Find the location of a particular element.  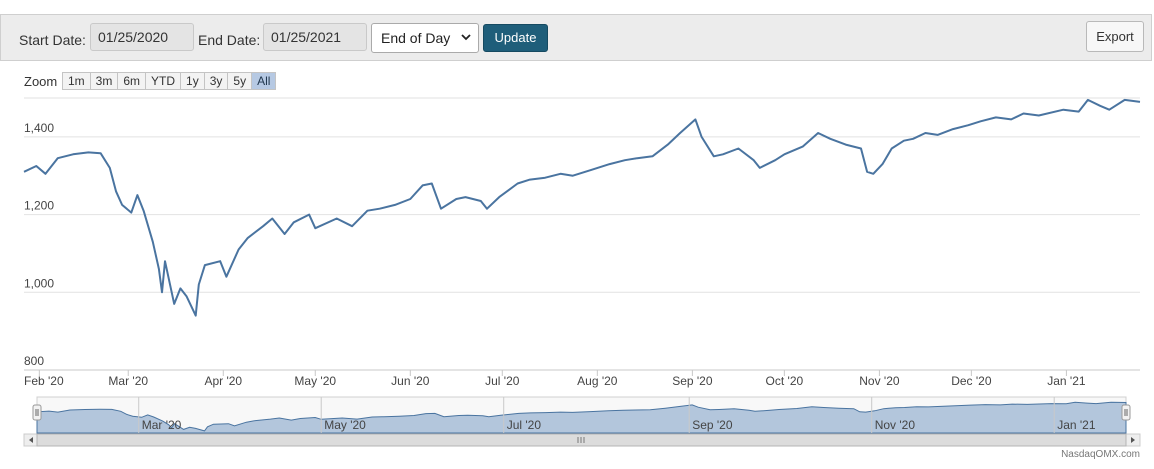

scrollbar-track is located at coordinates (582, 440).